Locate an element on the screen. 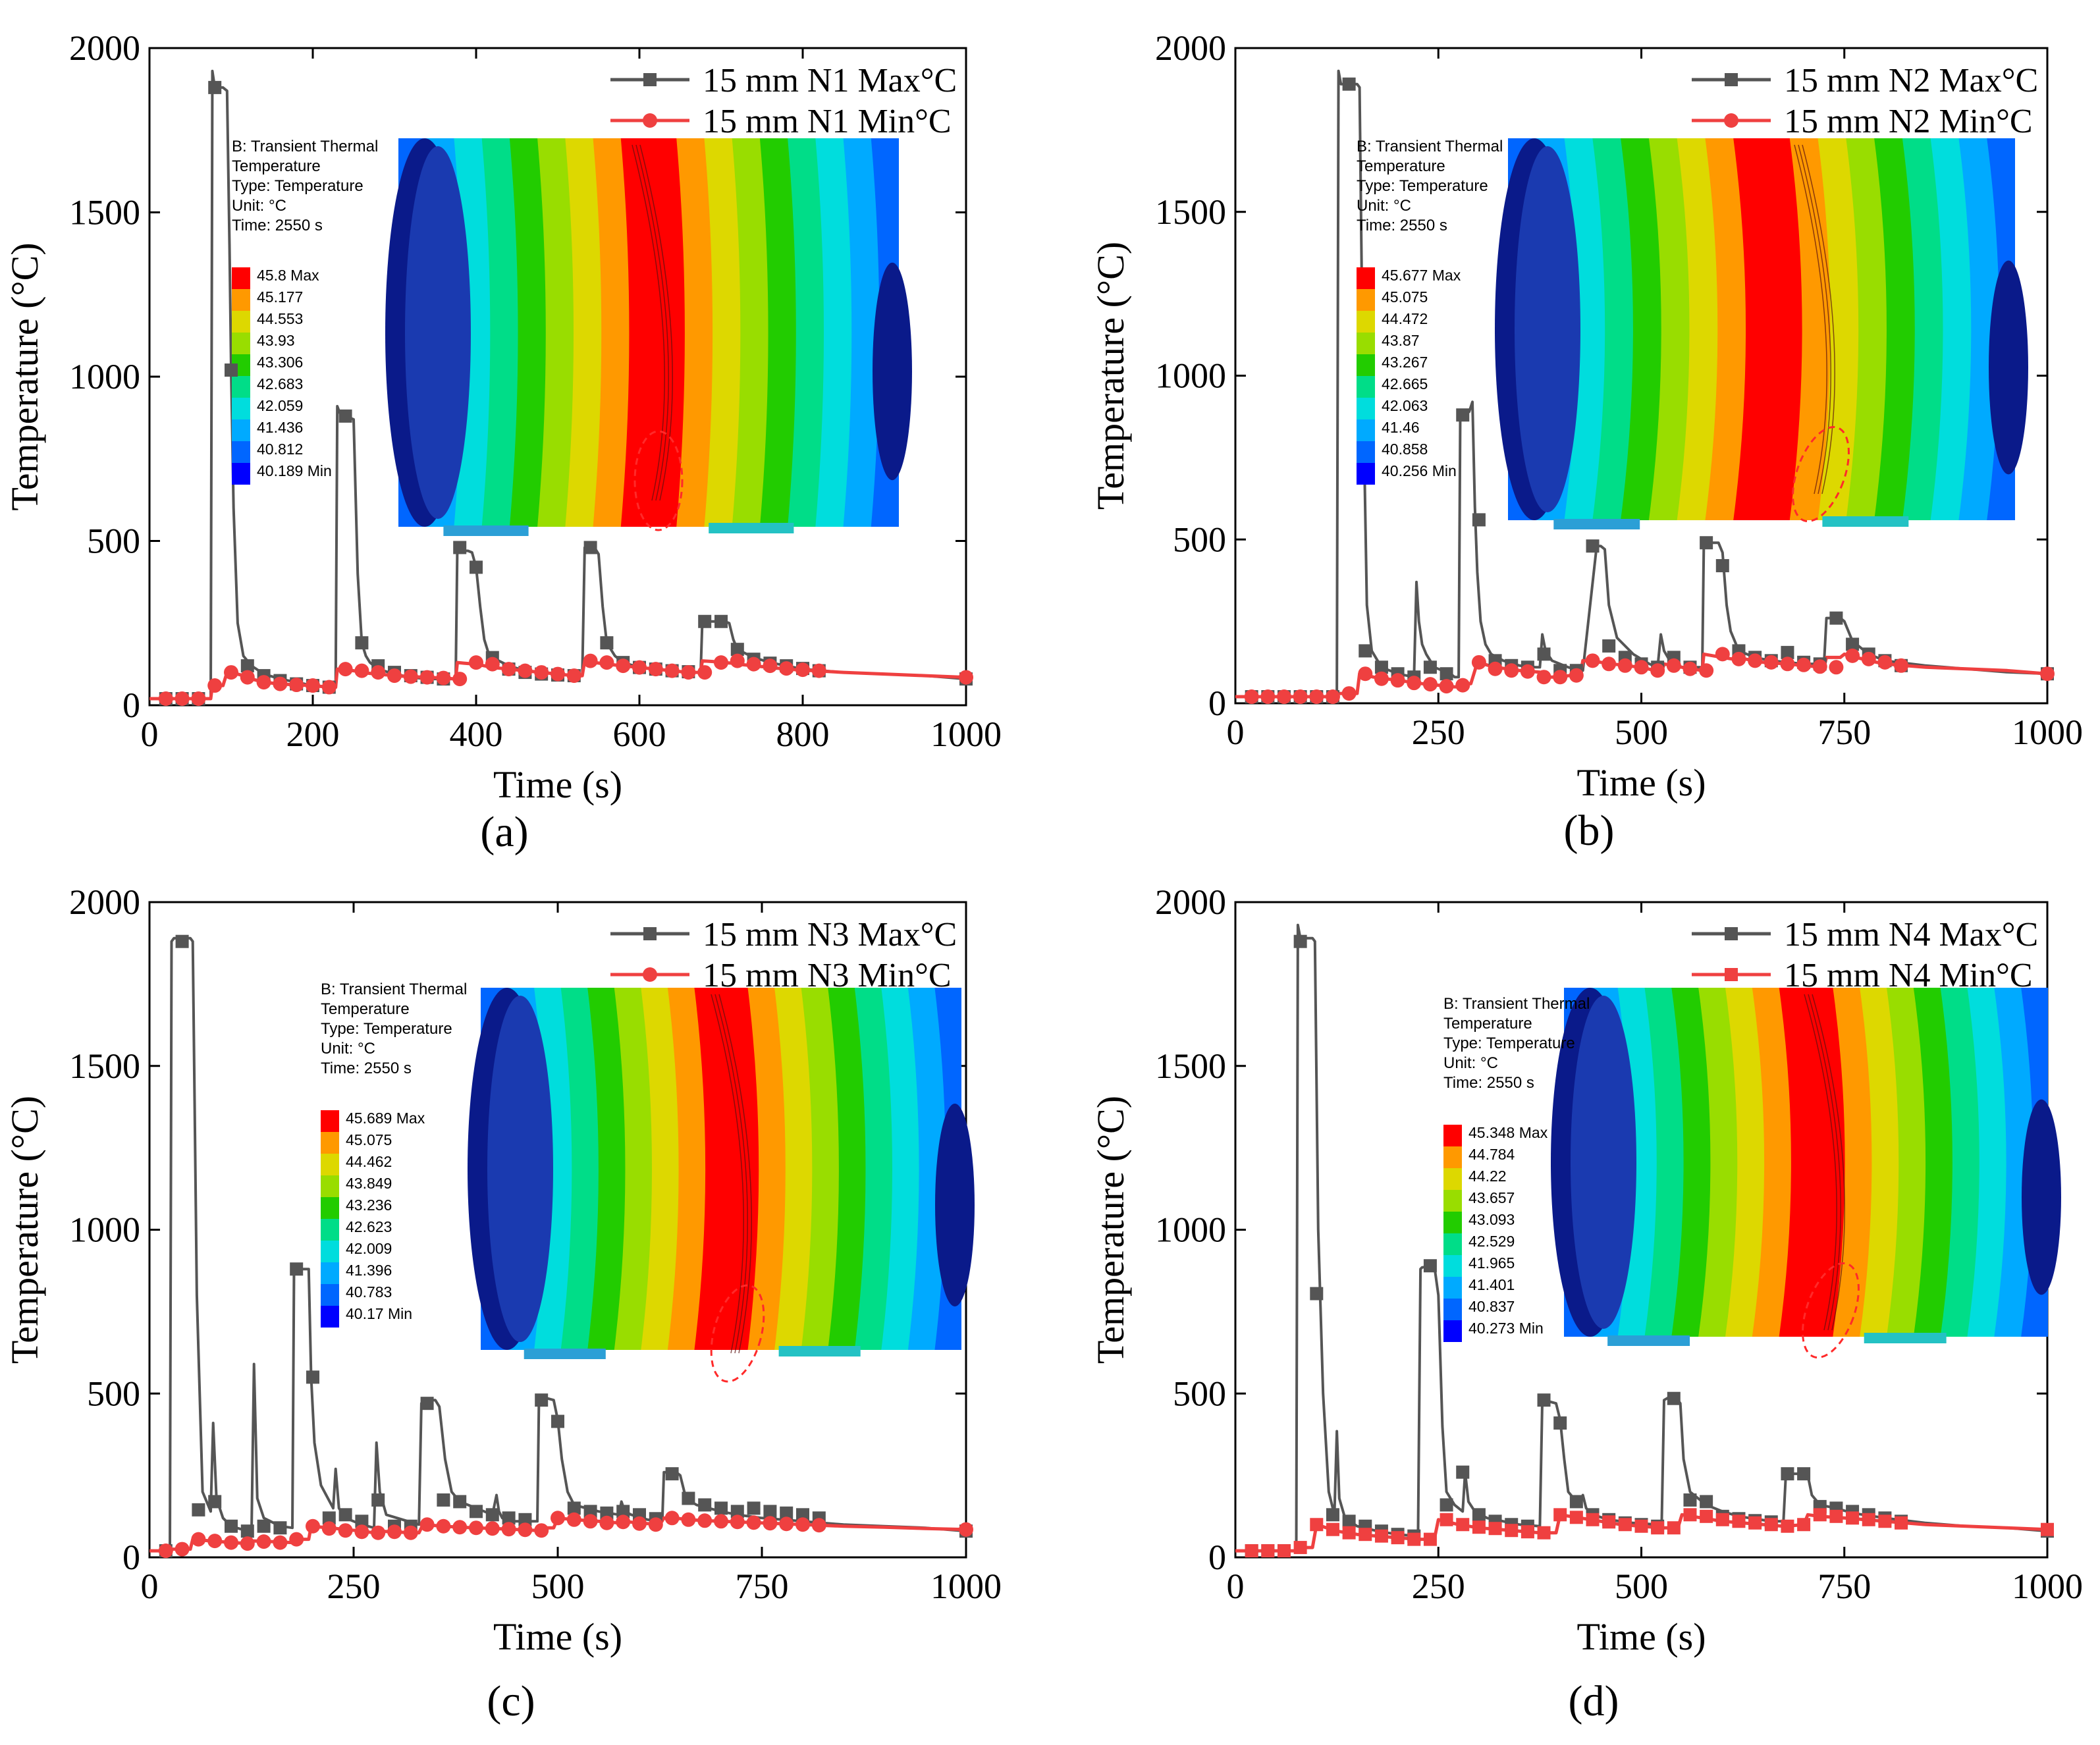  cylinder-end-right is located at coordinates (892, 371).